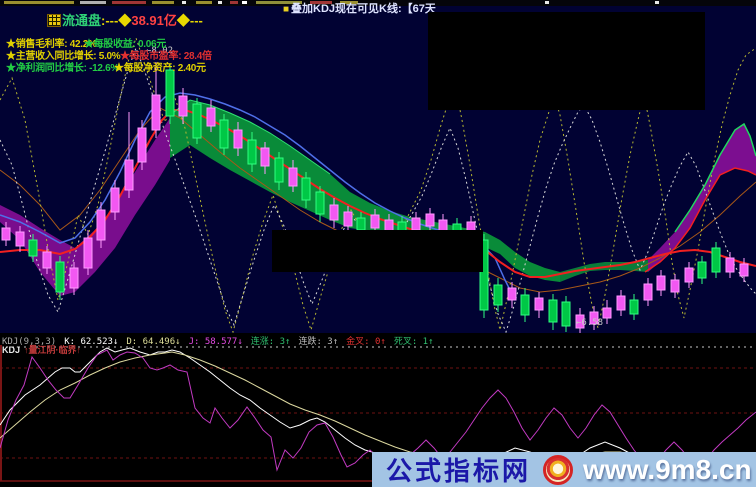 The image size is (756, 487). Describe the element at coordinates (189, 20) in the screenshot. I see `float-shares-post: ◆---` at that location.